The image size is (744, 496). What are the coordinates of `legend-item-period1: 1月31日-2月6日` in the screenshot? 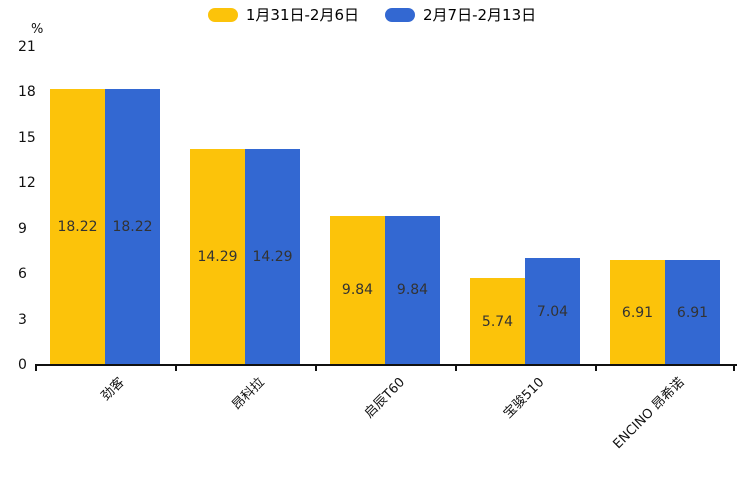 It's located at (283, 15).